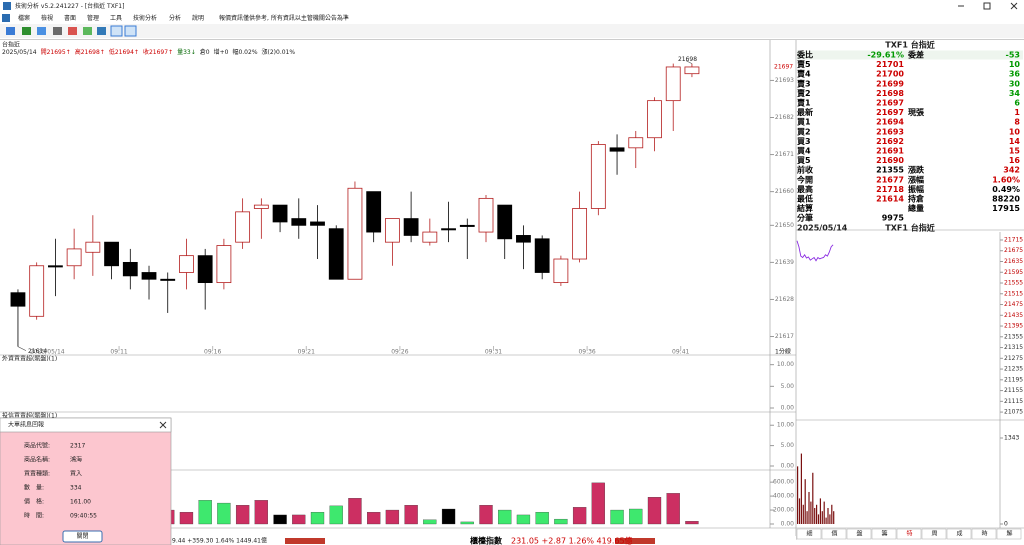 The image size is (1024, 545). I want to click on info-item: 2025/05/14, so click(19, 52).